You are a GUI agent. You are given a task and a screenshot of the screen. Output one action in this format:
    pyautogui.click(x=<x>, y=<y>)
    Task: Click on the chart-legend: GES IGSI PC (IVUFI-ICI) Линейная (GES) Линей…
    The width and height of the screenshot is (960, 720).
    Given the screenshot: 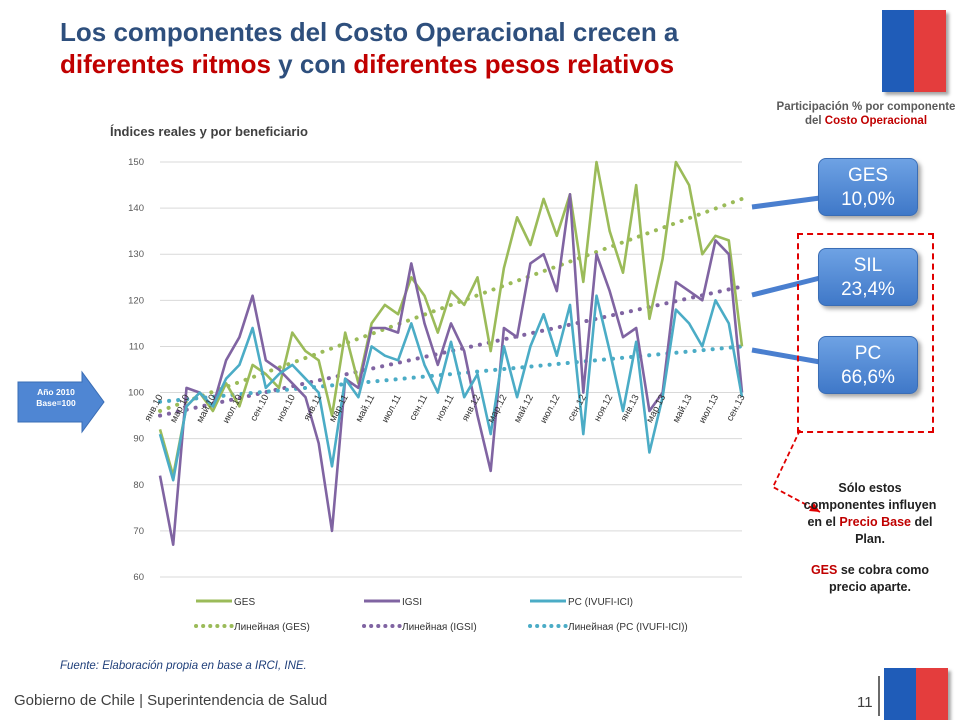 What is the action you would take?
    pyautogui.click(x=441, y=615)
    